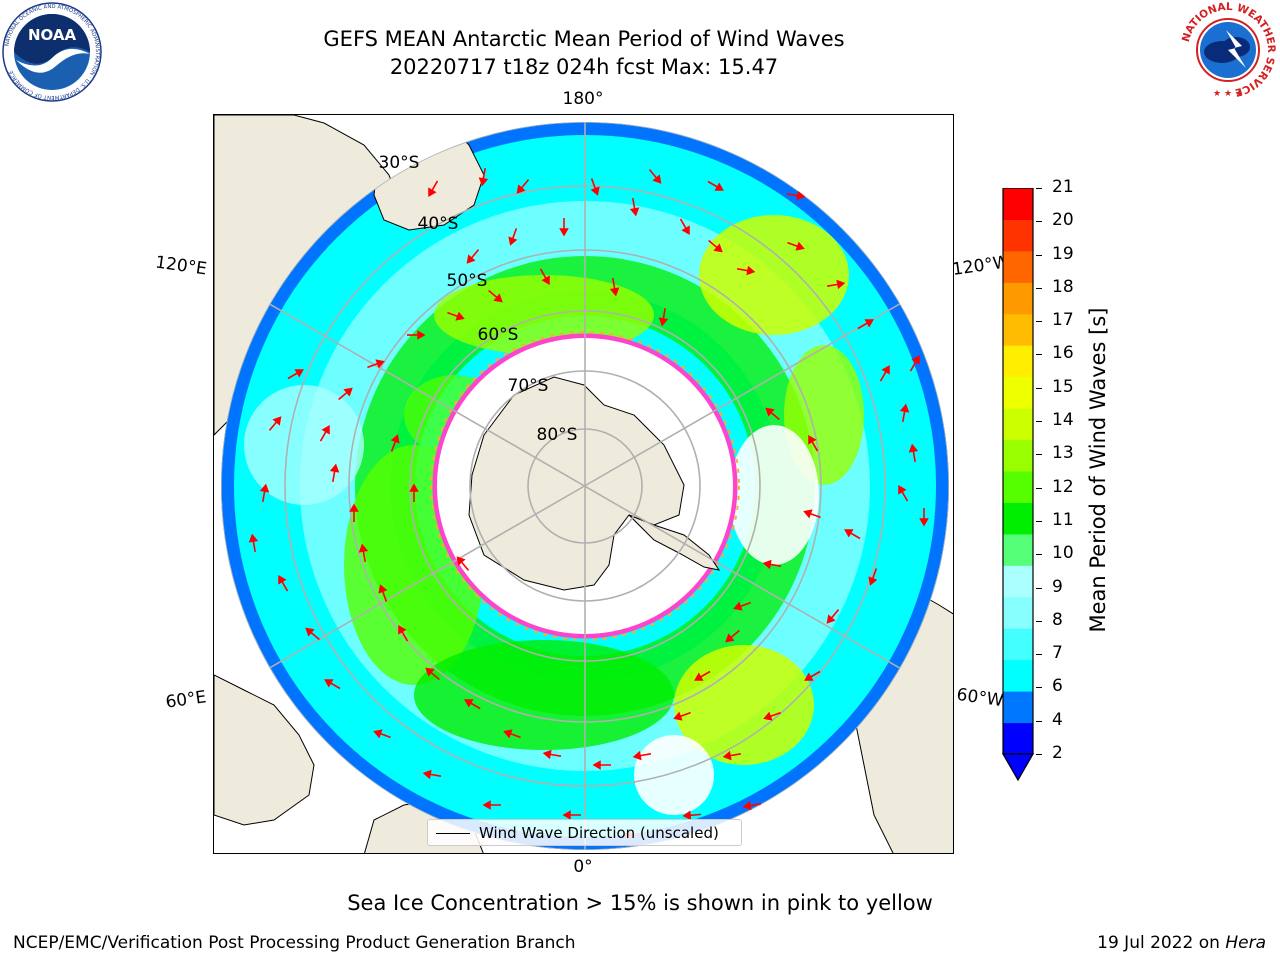 This screenshot has height=960, width=1280. What do you see at coordinates (453, 833) in the screenshot?
I see `legend-line-swatch` at bounding box center [453, 833].